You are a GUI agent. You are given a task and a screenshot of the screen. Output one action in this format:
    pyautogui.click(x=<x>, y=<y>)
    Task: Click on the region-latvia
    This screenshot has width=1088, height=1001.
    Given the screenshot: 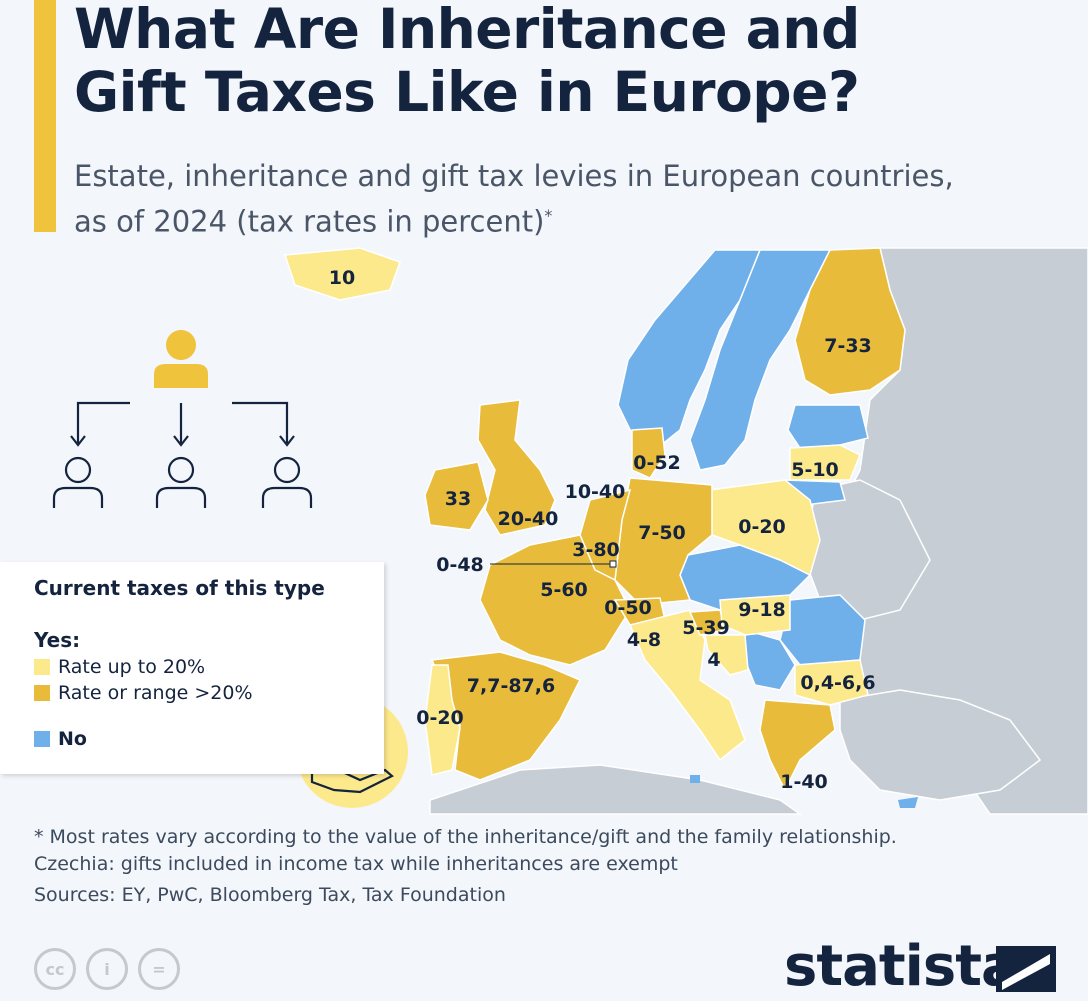 What is the action you would take?
    pyautogui.click(x=825, y=462)
    